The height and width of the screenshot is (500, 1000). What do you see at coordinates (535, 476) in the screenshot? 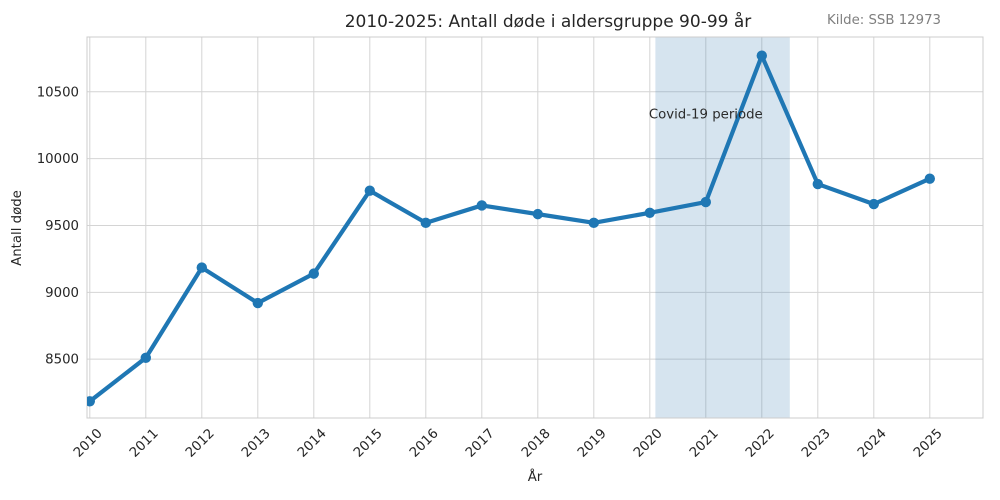
I see `x-axis-label: År` at bounding box center [535, 476].